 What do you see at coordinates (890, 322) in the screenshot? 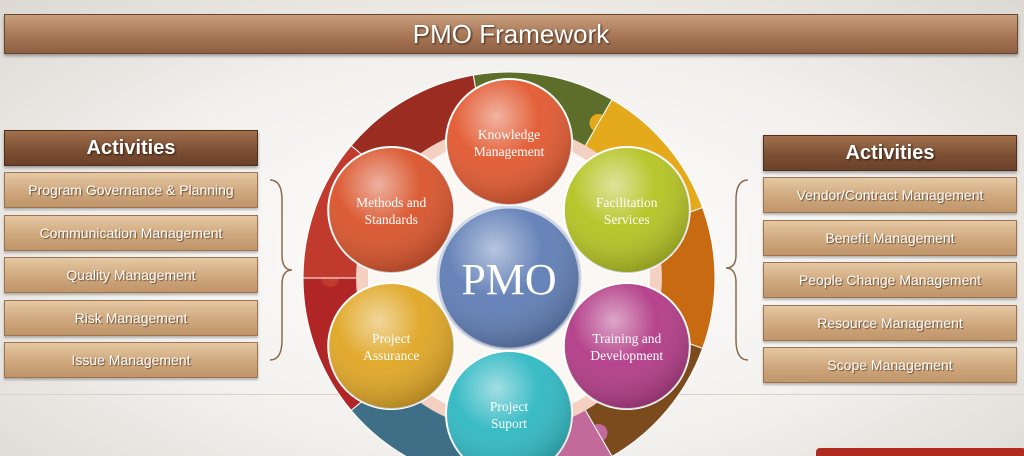
I see `activity-item: Resource Management` at bounding box center [890, 322].